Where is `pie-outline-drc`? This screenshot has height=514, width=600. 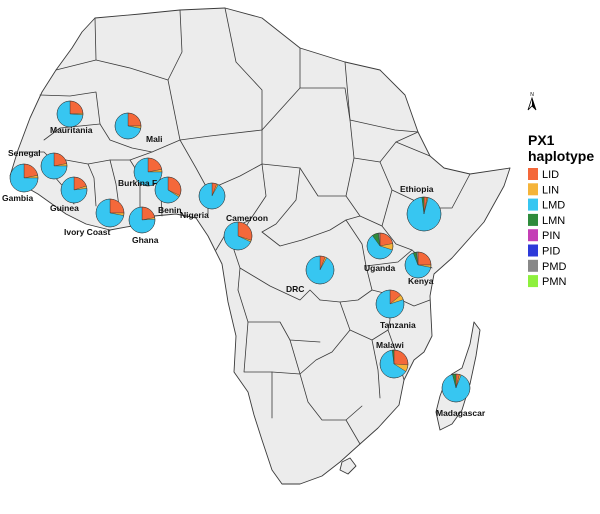
pie-outline-drc is located at coordinates (320, 270).